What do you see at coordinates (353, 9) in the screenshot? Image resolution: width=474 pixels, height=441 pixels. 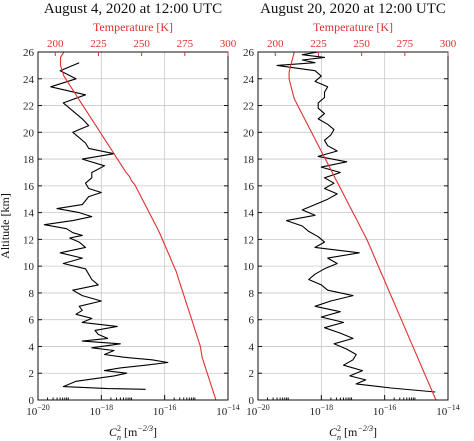 I see `chart-title: August 20, 2020 at 12:00 UTC` at bounding box center [353, 9].